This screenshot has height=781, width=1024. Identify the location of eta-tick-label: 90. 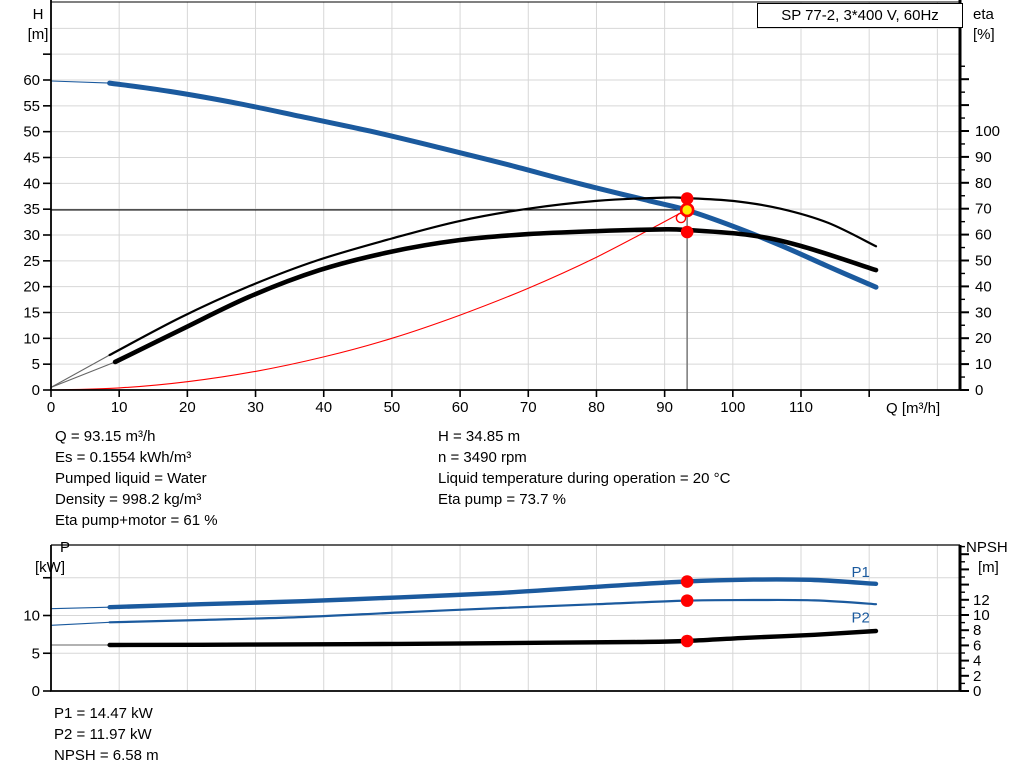
(983, 157).